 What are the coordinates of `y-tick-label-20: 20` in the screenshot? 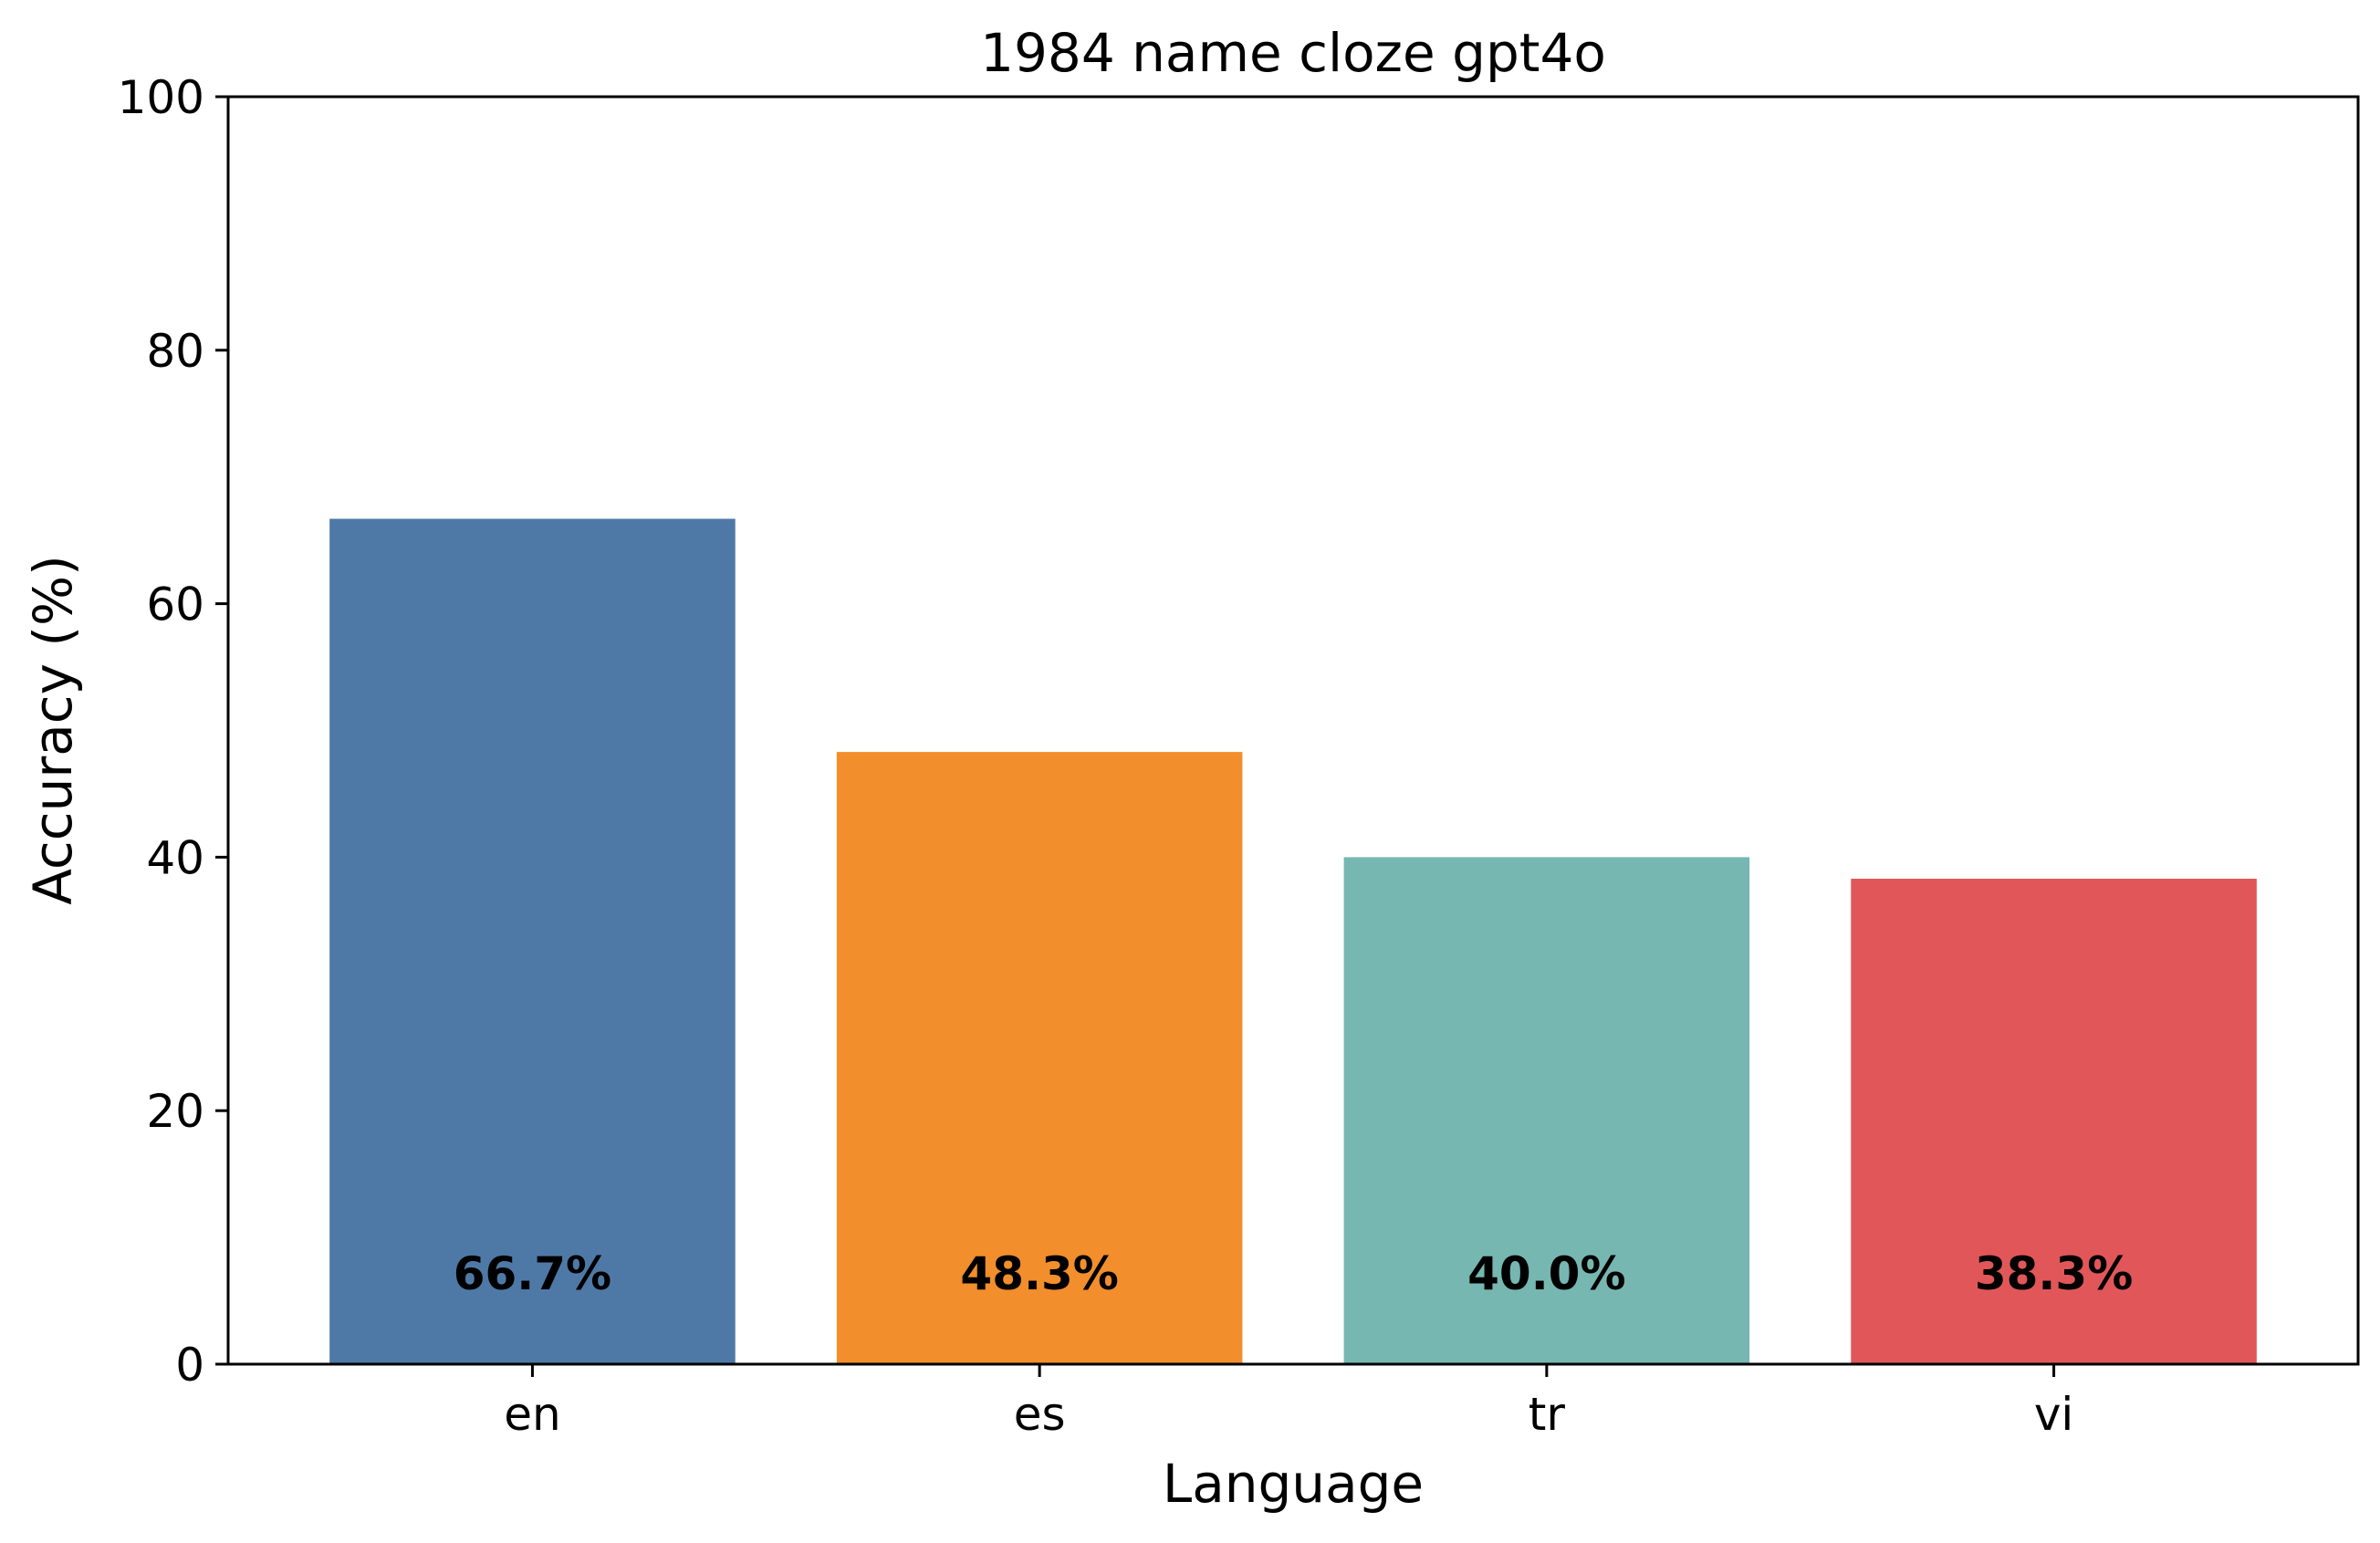 It's located at (175, 1111).